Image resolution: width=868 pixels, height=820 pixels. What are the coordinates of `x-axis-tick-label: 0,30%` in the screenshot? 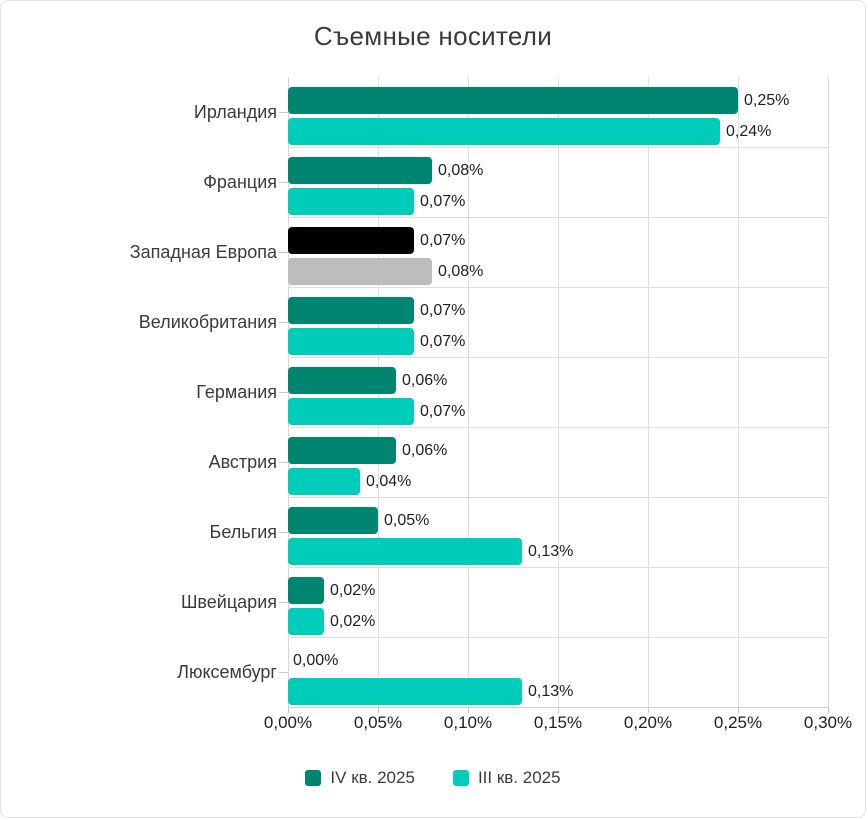 It's located at (828, 722).